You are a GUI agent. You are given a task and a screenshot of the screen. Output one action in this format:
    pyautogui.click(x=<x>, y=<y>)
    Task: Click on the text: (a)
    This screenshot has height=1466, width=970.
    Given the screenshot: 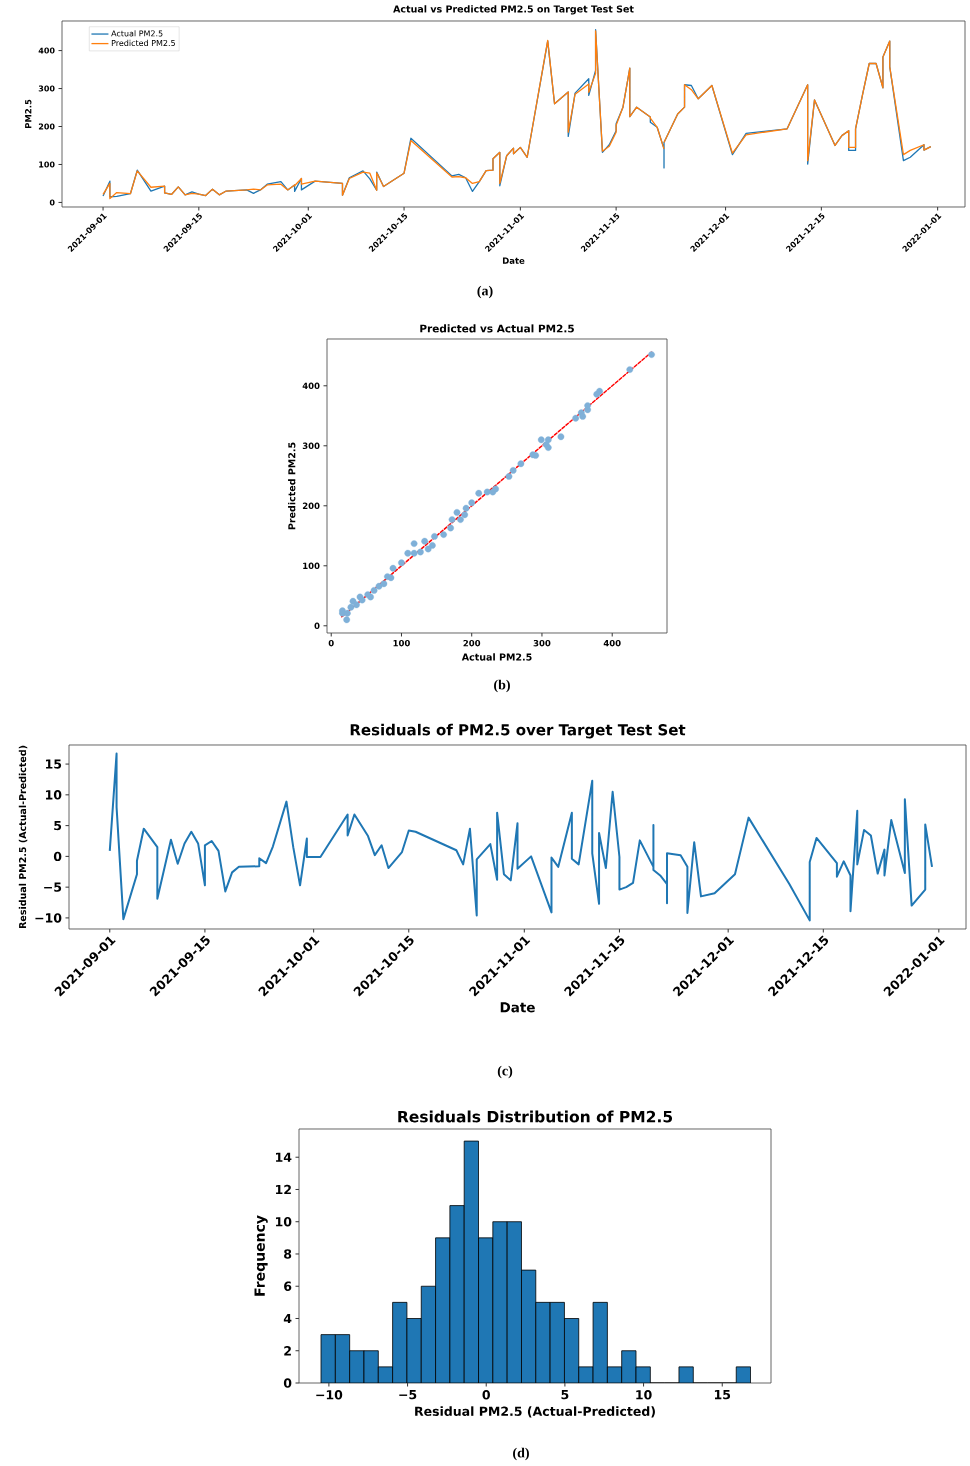 What is the action you would take?
    pyautogui.click(x=485, y=292)
    